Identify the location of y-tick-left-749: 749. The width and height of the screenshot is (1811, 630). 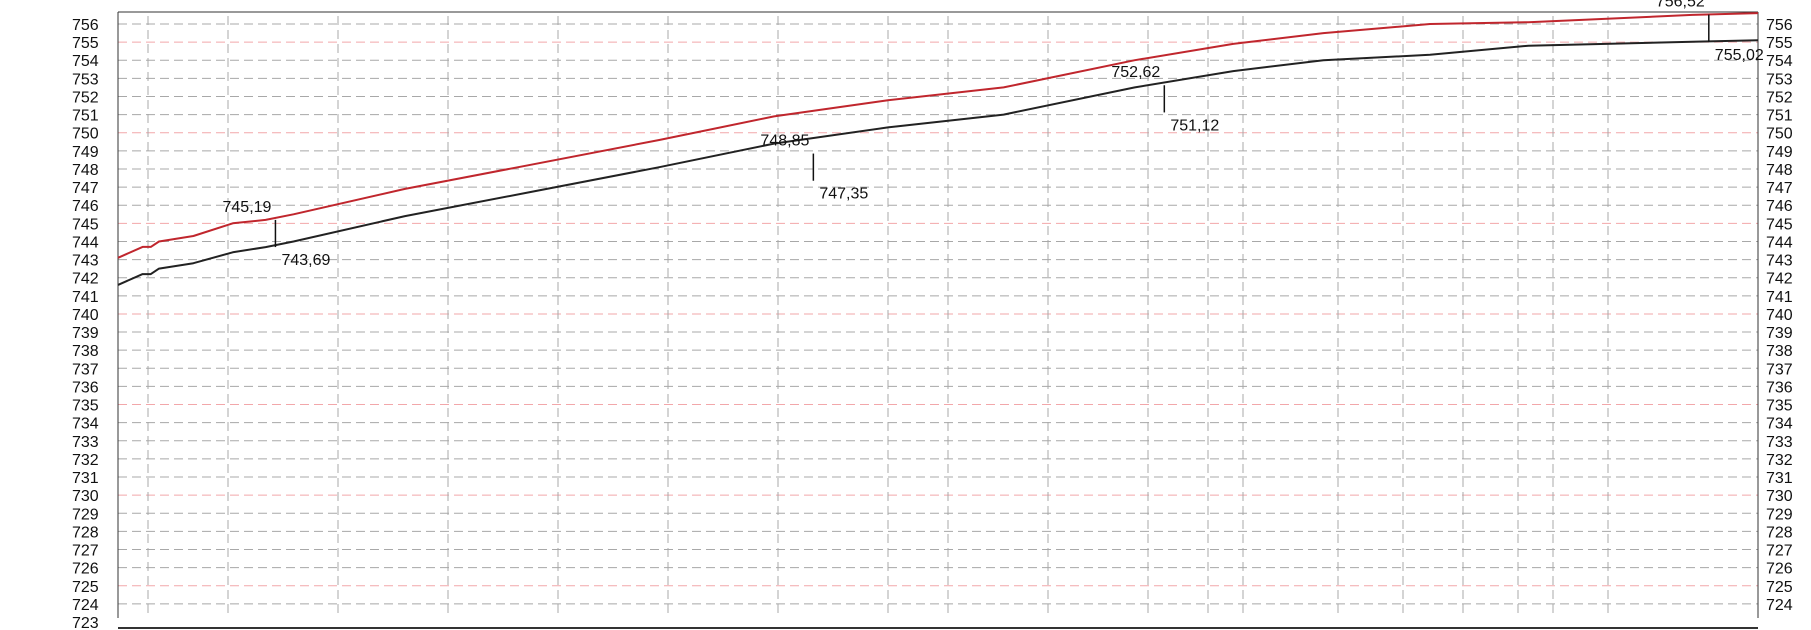
(85, 152).